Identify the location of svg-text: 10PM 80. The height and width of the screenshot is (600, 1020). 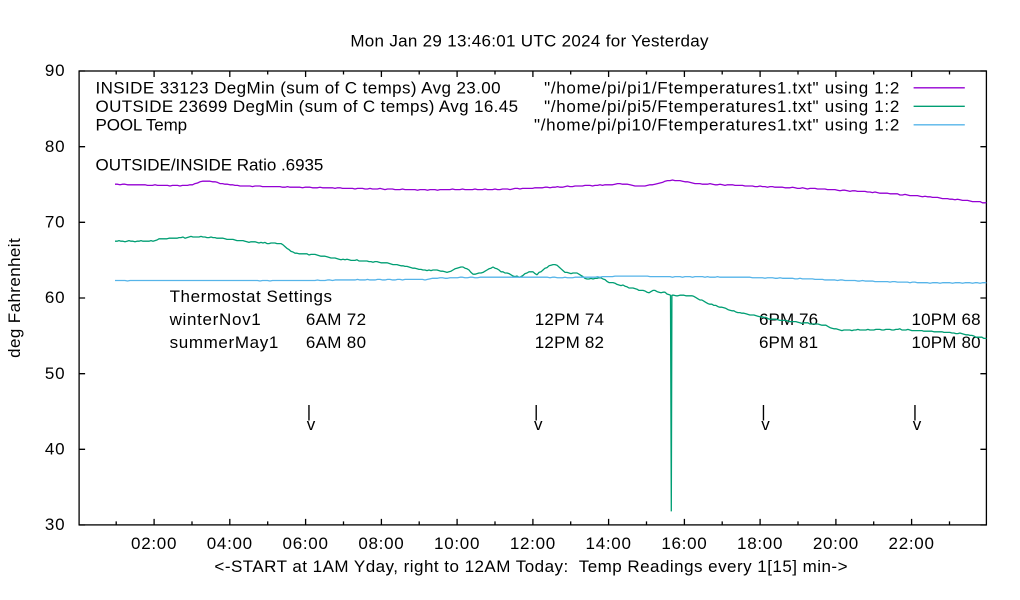
(946, 342).